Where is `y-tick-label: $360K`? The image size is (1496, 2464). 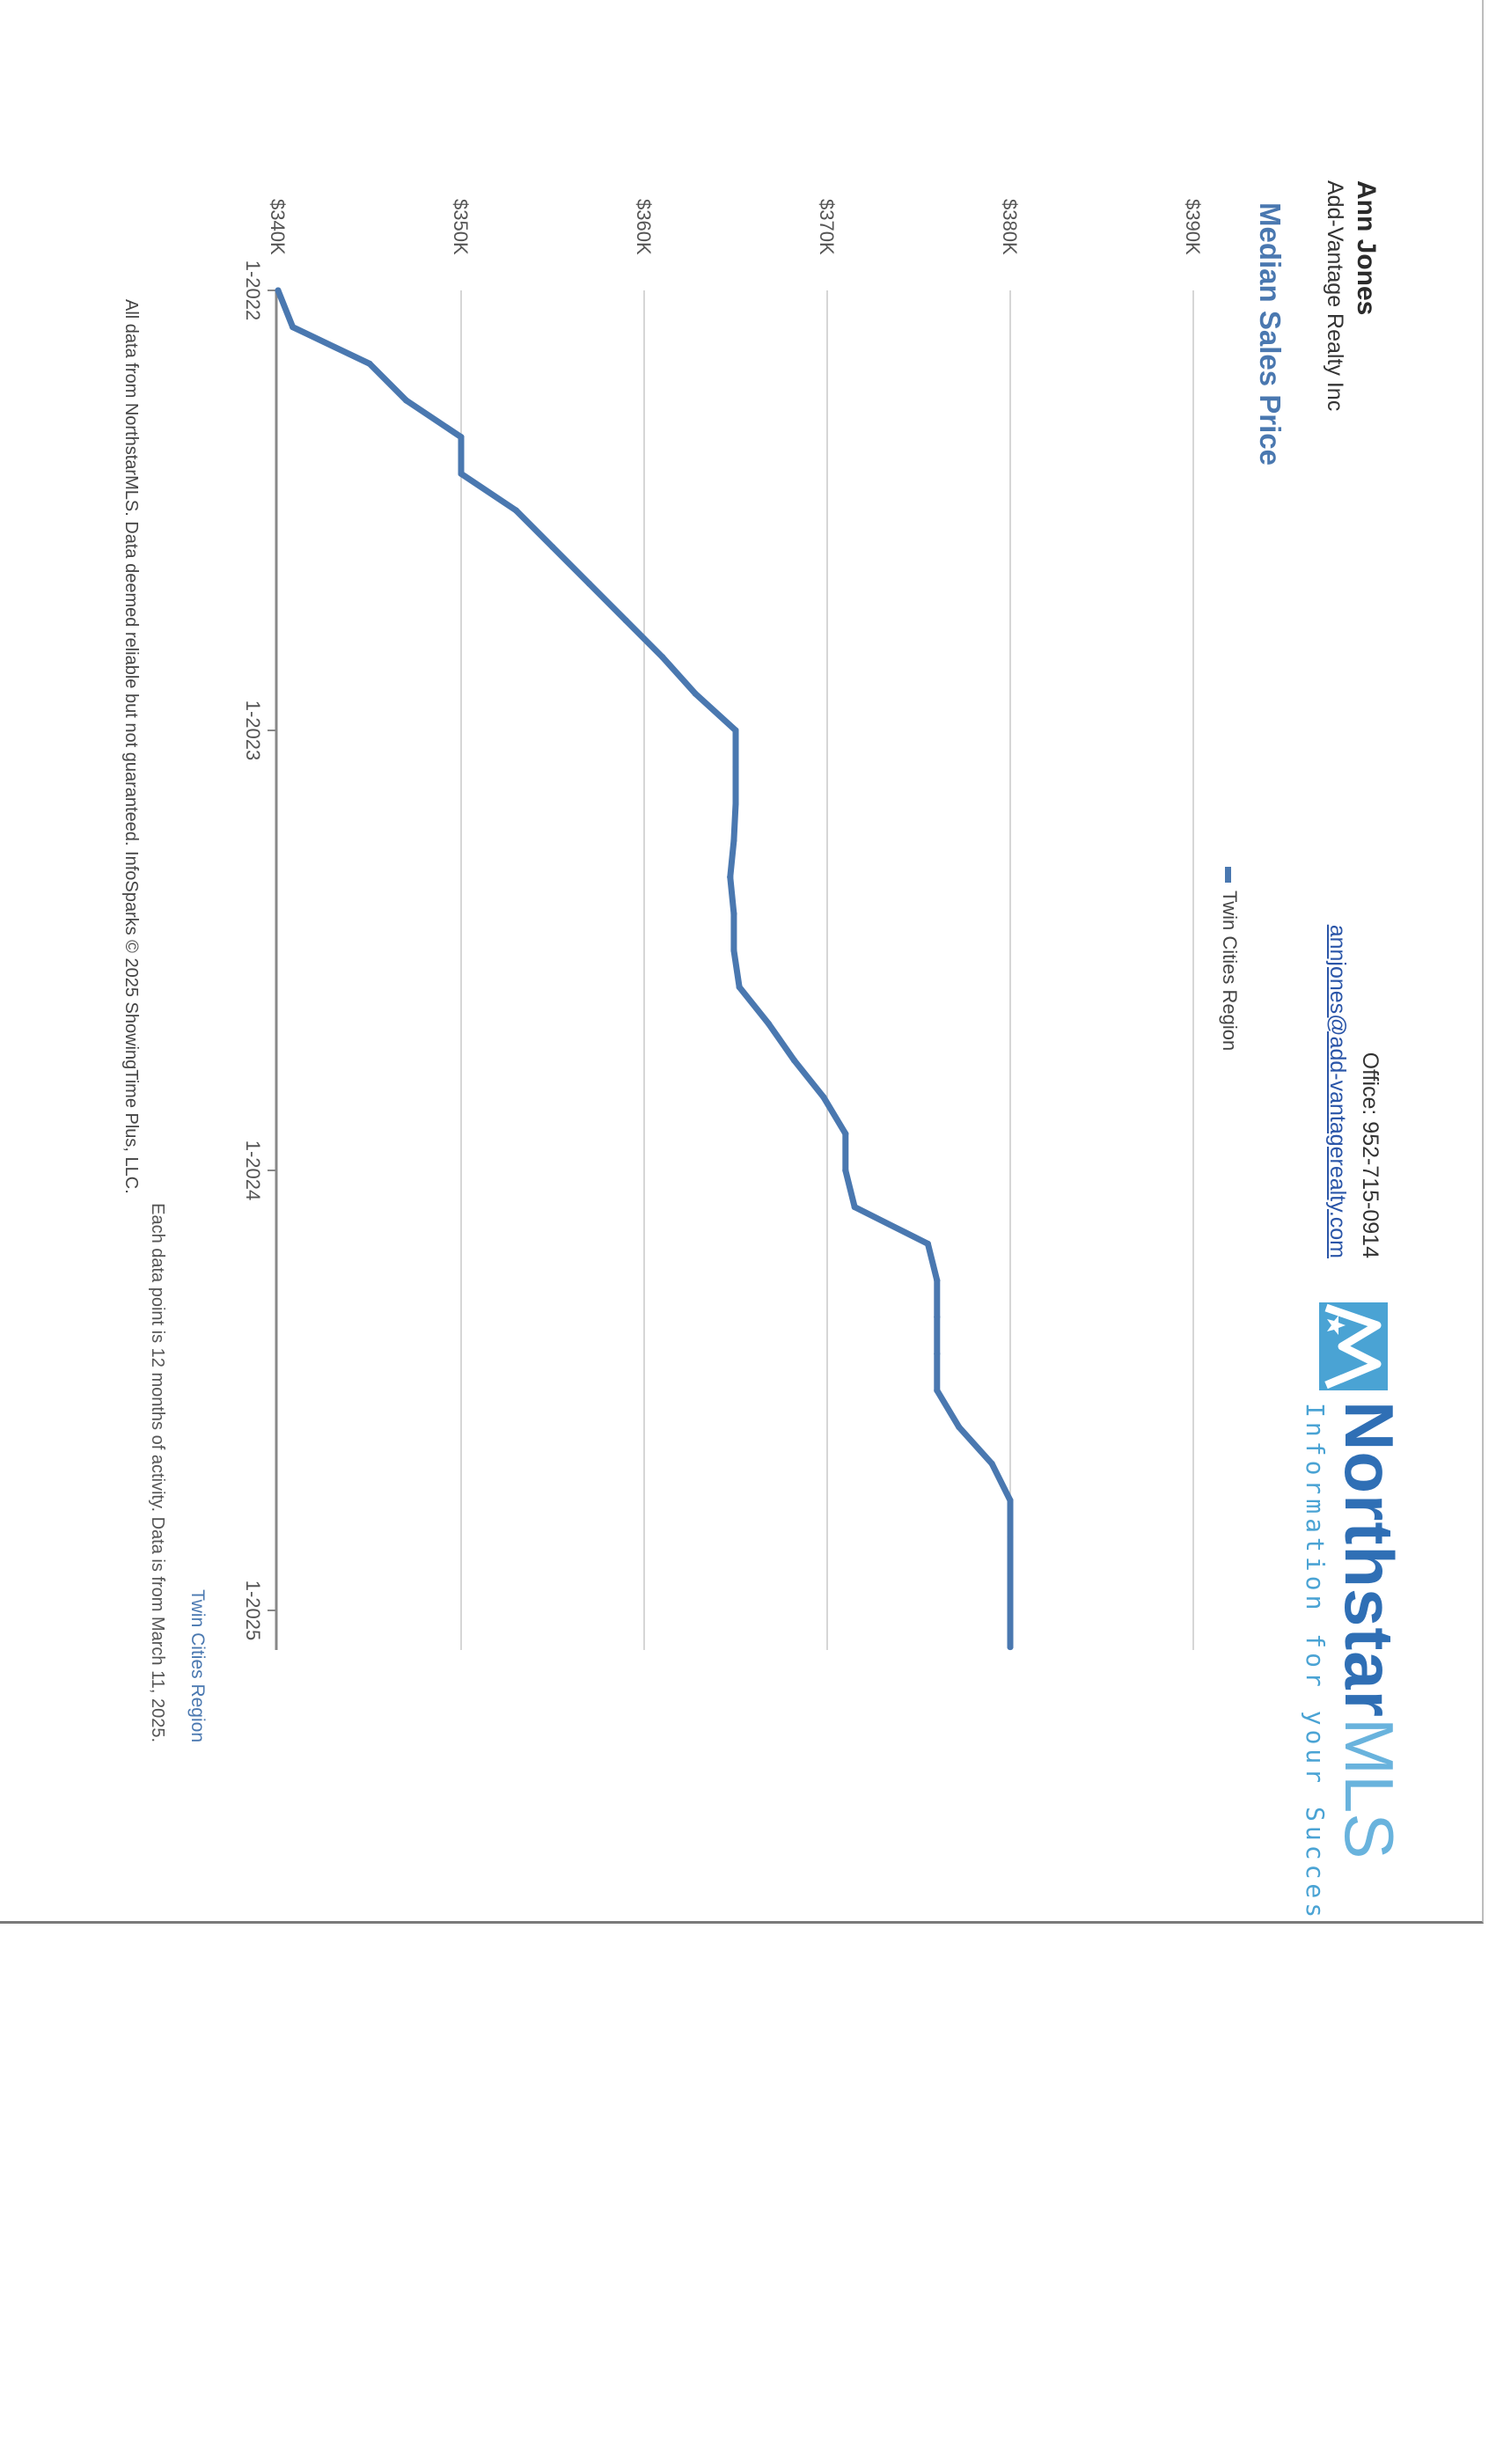 y-tick-label: $360K is located at coordinates (644, 227).